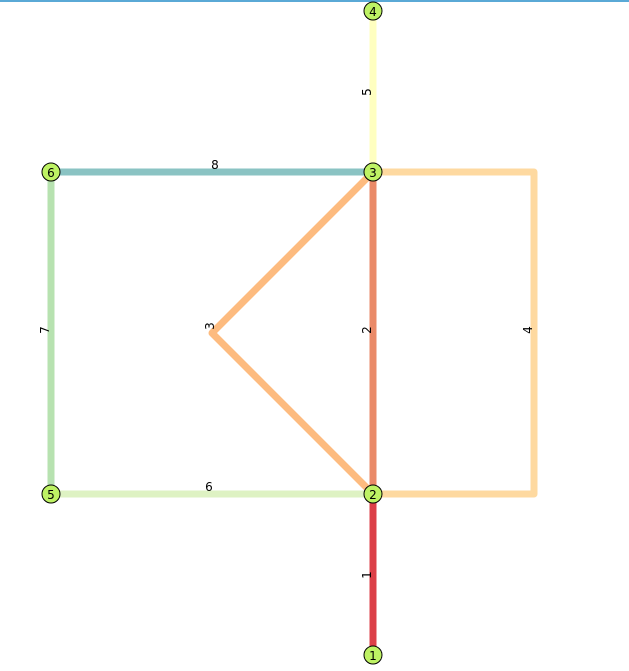 This screenshot has width=629, height=671. I want to click on node-1: 1, so click(373, 655).